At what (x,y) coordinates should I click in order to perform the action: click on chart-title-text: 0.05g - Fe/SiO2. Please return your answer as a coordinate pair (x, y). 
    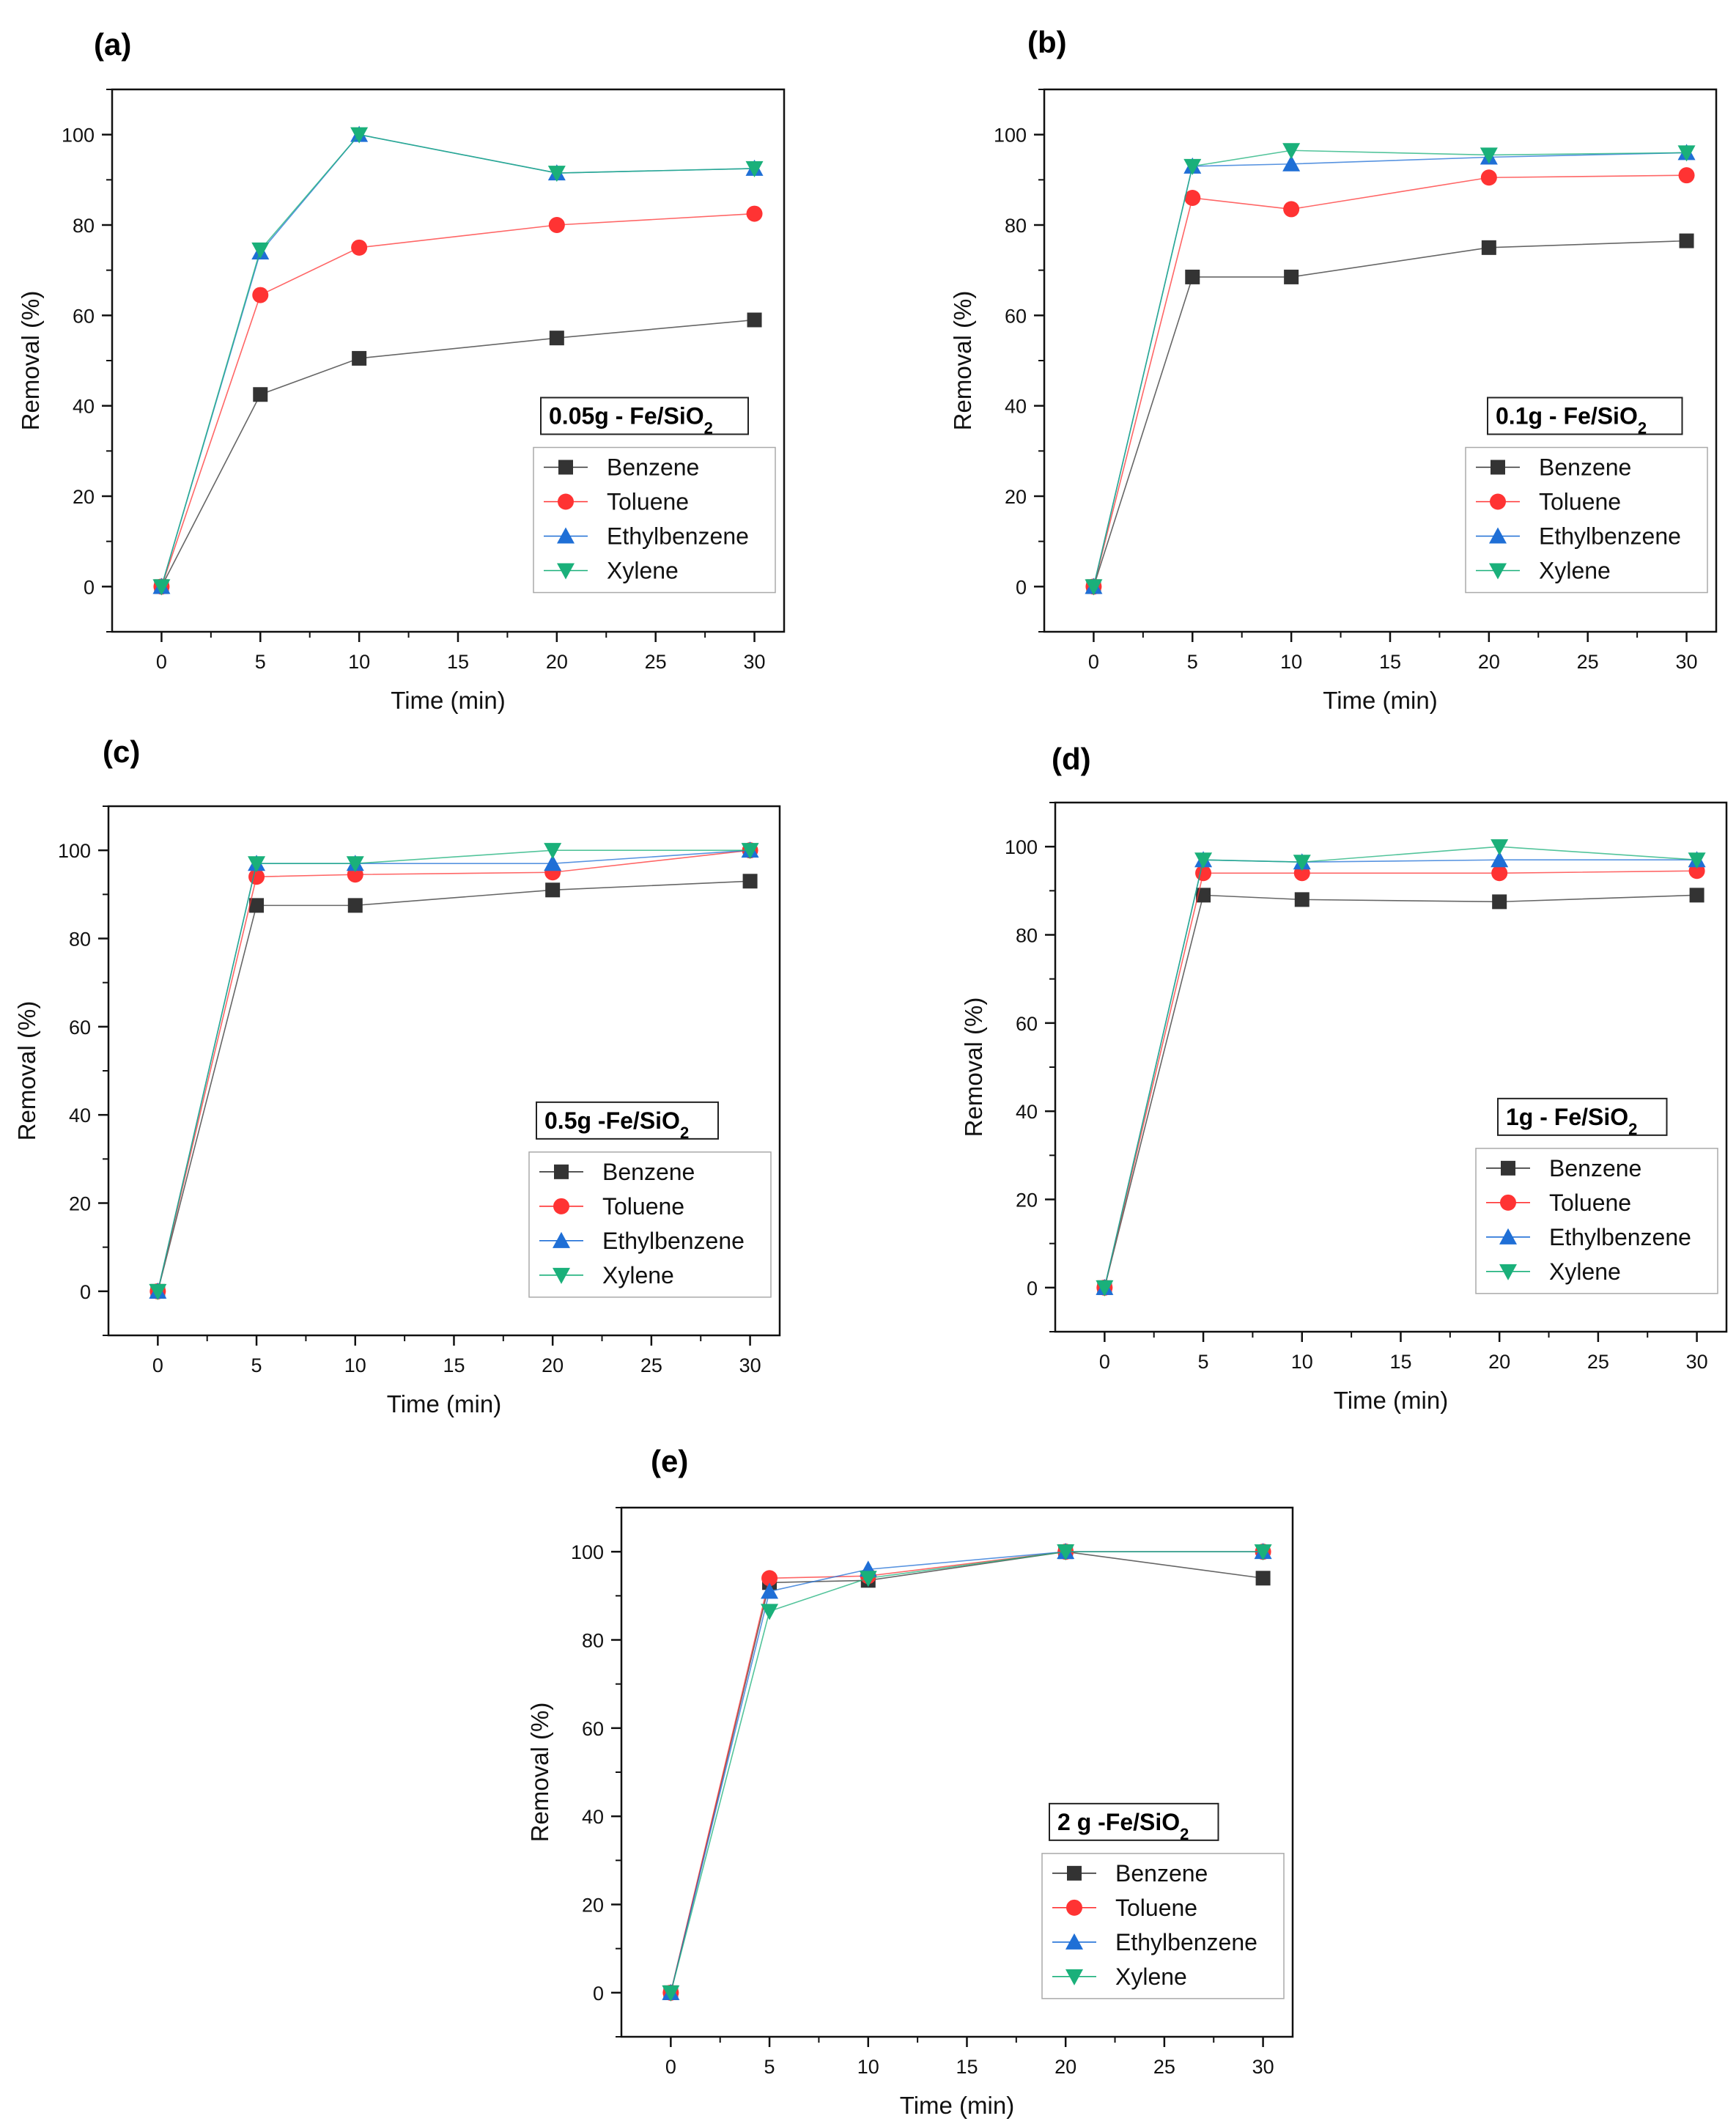
    Looking at the image, I should click on (631, 420).